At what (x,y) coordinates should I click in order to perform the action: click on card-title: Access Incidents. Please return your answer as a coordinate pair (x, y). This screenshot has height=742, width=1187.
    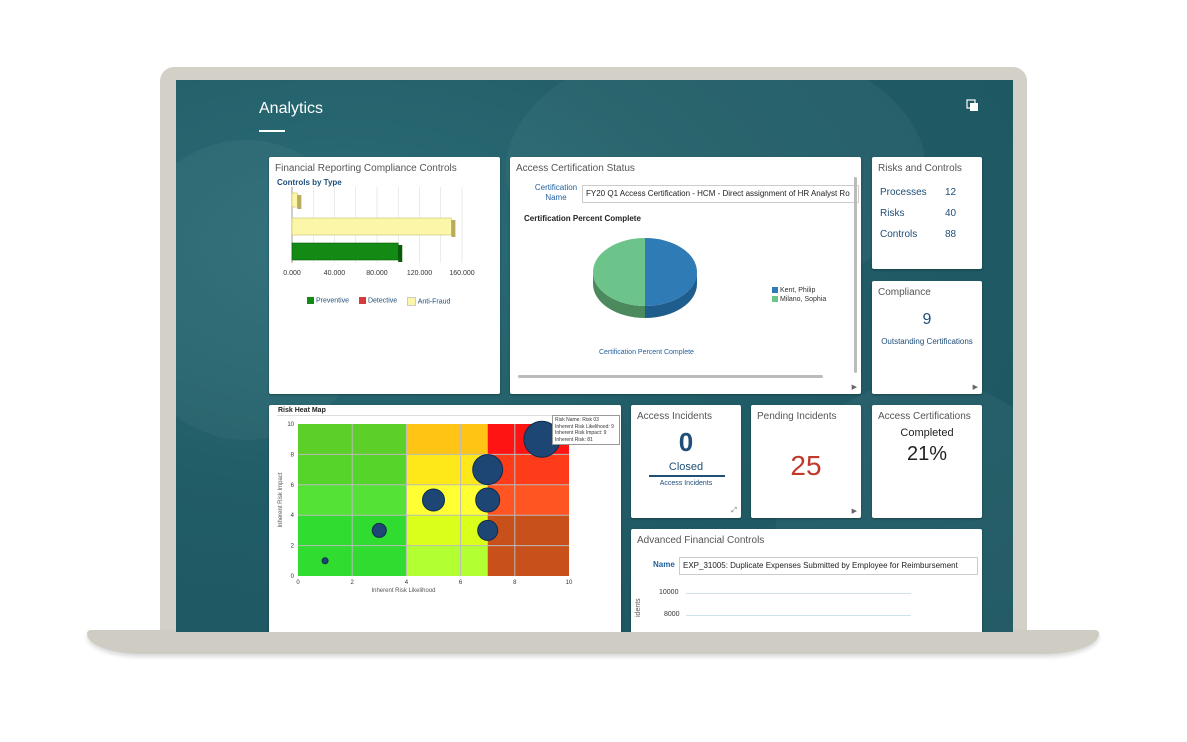
    Looking at the image, I should click on (675, 416).